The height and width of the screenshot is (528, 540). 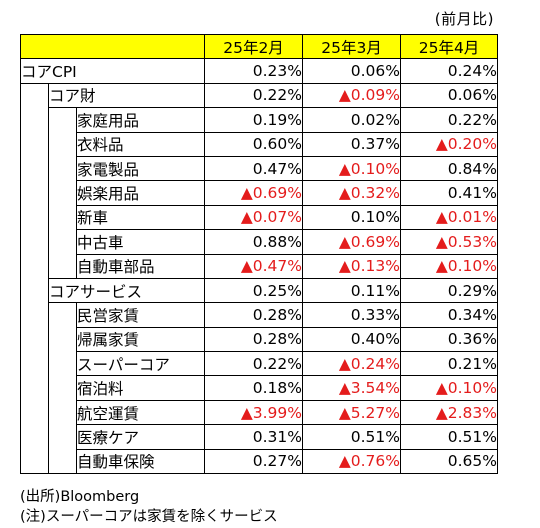 What do you see at coordinates (254, 437) in the screenshot?
I see `value-cell: 0.31%` at bounding box center [254, 437].